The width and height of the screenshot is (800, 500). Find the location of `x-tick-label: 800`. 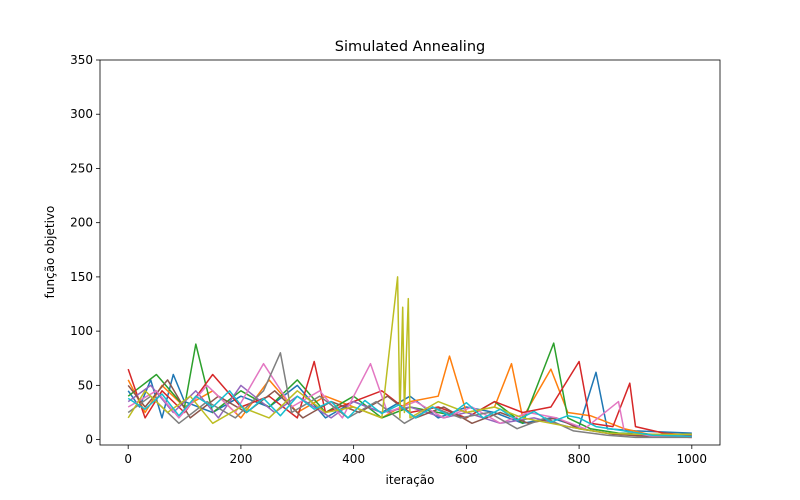

x-tick-label: 800 is located at coordinates (579, 459).